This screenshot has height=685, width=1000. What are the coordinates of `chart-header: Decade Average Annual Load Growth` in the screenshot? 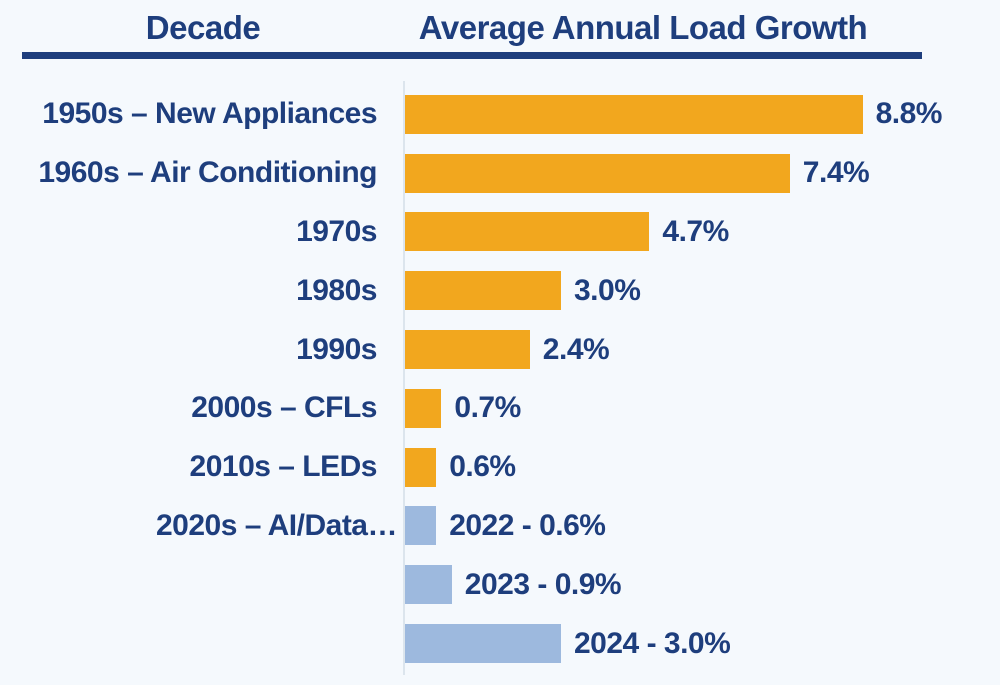 It's located at (500, 22).